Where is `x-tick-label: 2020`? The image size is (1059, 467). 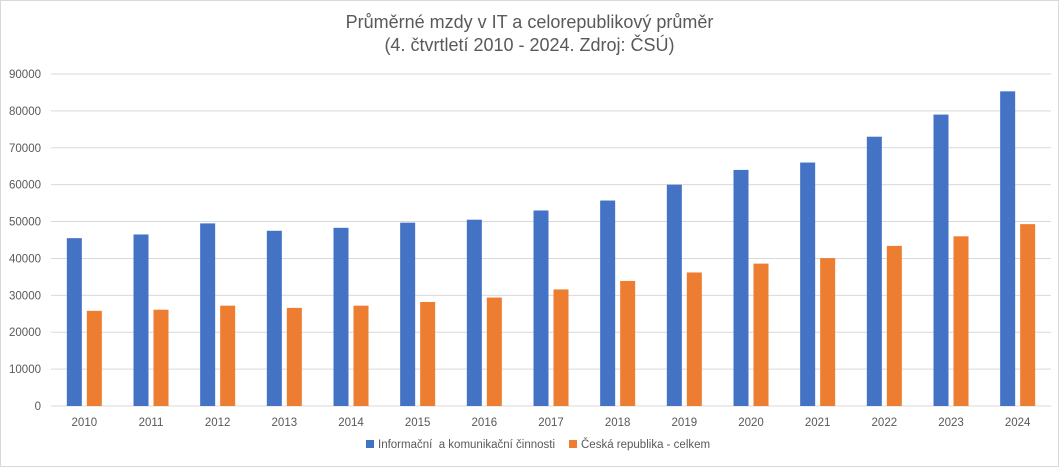
x-tick-label: 2020 is located at coordinates (751, 423).